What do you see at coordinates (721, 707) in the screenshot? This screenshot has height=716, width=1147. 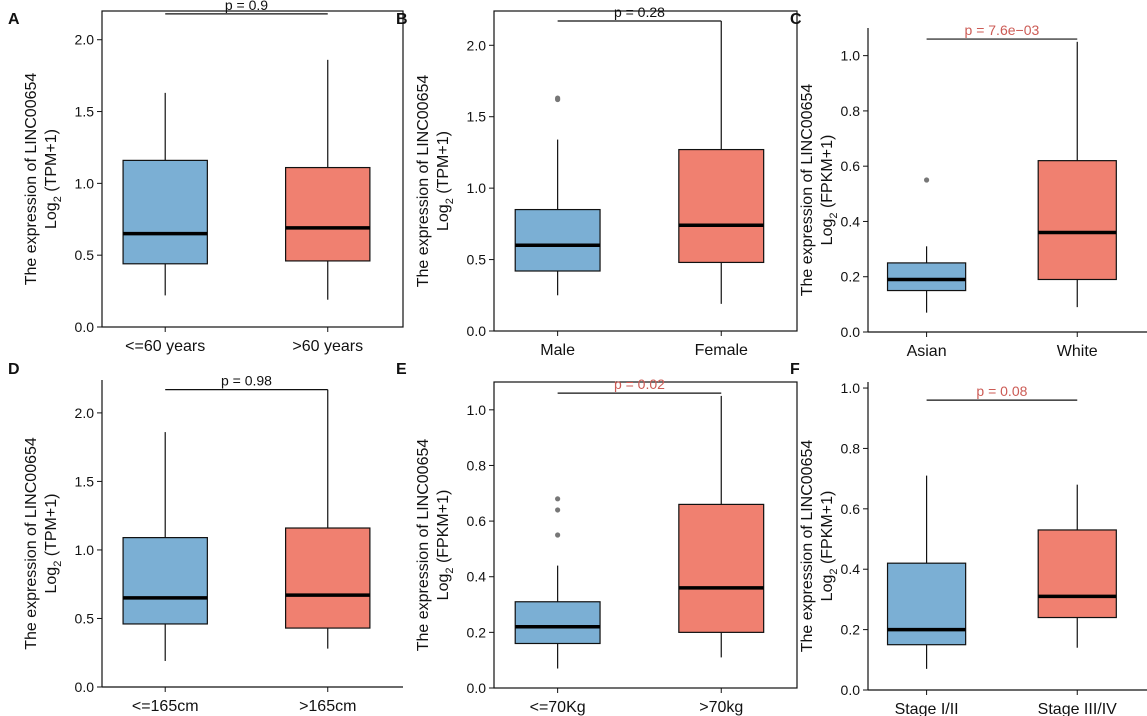 I see `x-tick-label: >70kg` at bounding box center [721, 707].